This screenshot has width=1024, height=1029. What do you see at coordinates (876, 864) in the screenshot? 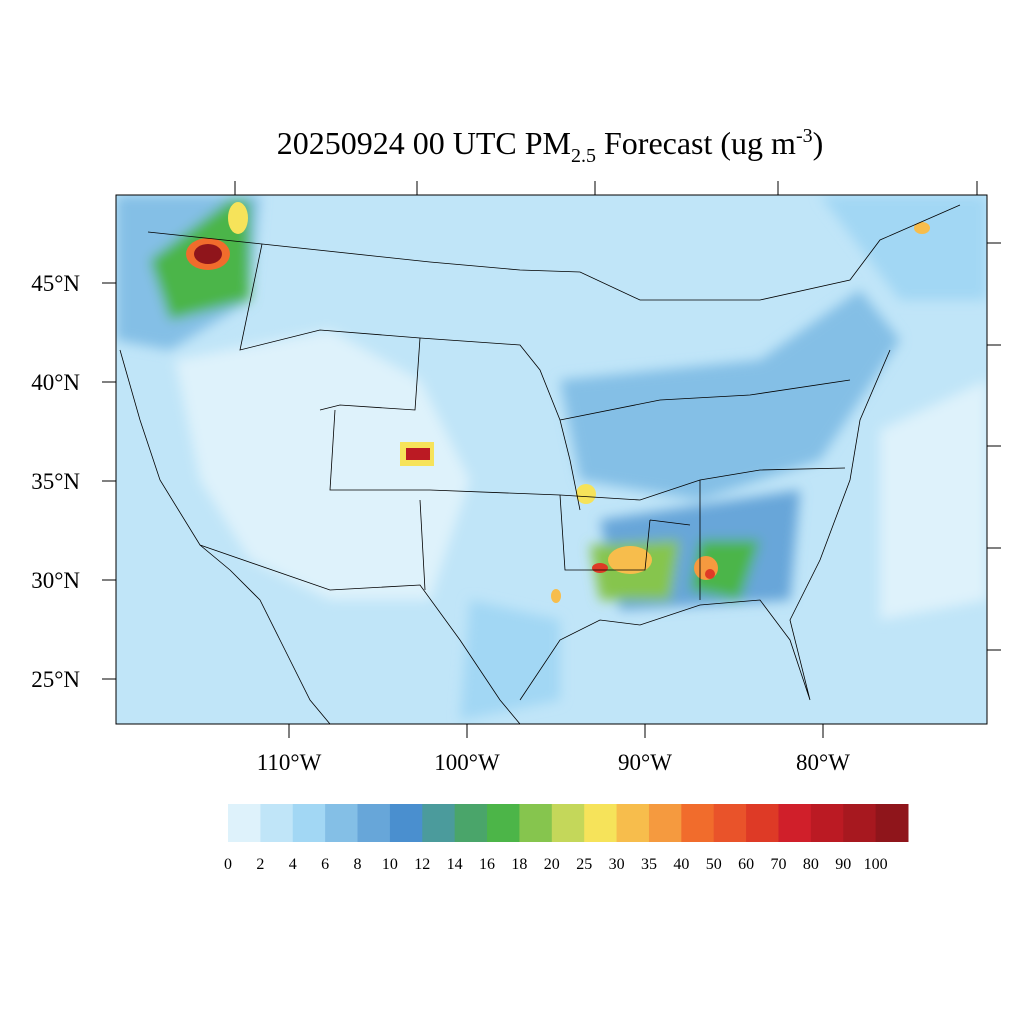
I see `colorbar-label: 100` at bounding box center [876, 864].